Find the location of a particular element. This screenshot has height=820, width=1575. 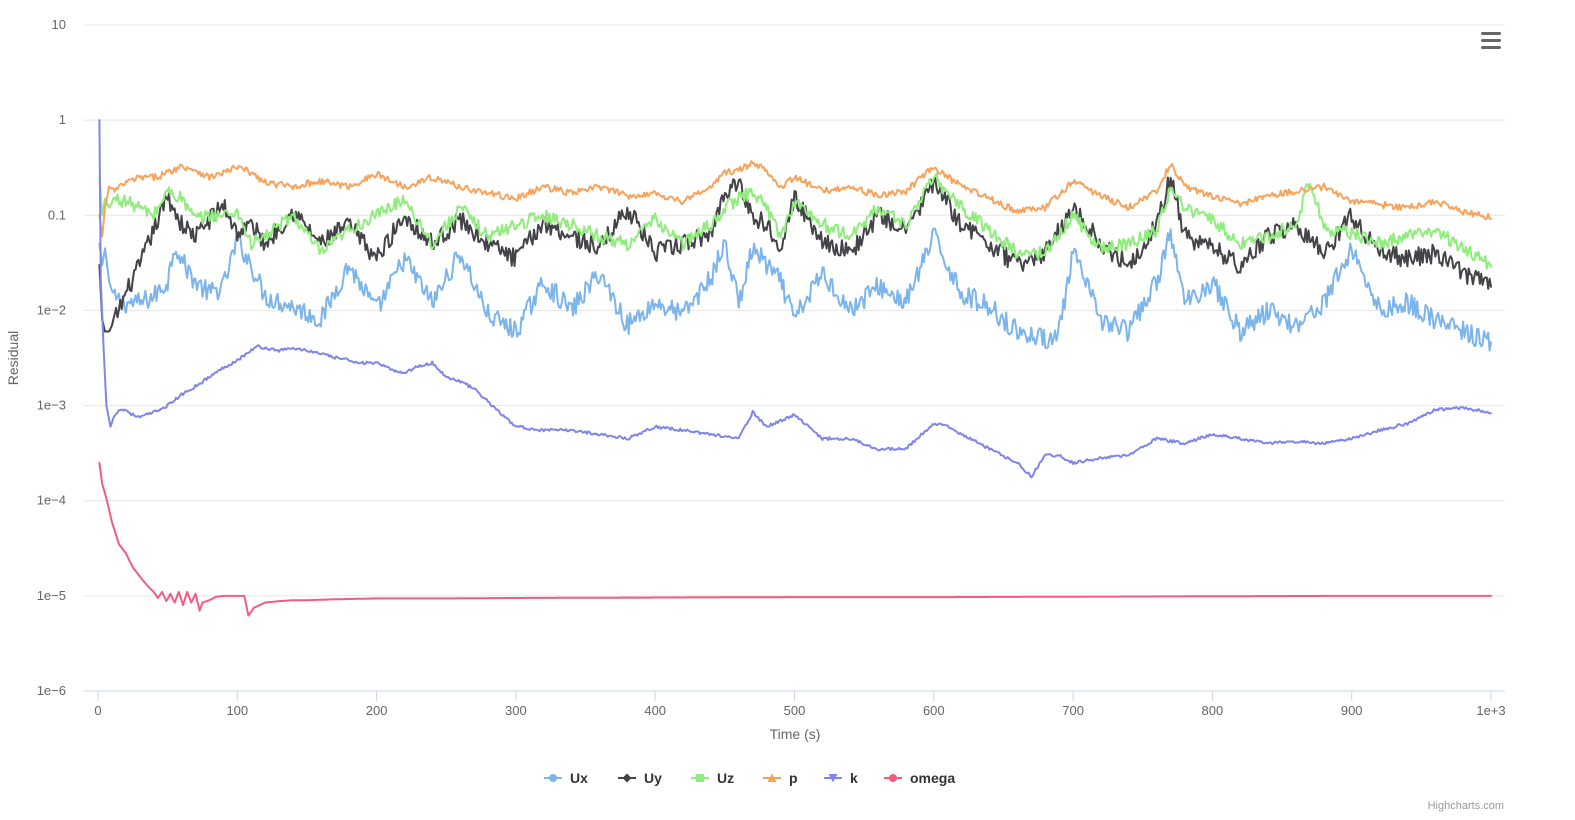

y-tick-label: 1e−5 is located at coordinates (51, 595).